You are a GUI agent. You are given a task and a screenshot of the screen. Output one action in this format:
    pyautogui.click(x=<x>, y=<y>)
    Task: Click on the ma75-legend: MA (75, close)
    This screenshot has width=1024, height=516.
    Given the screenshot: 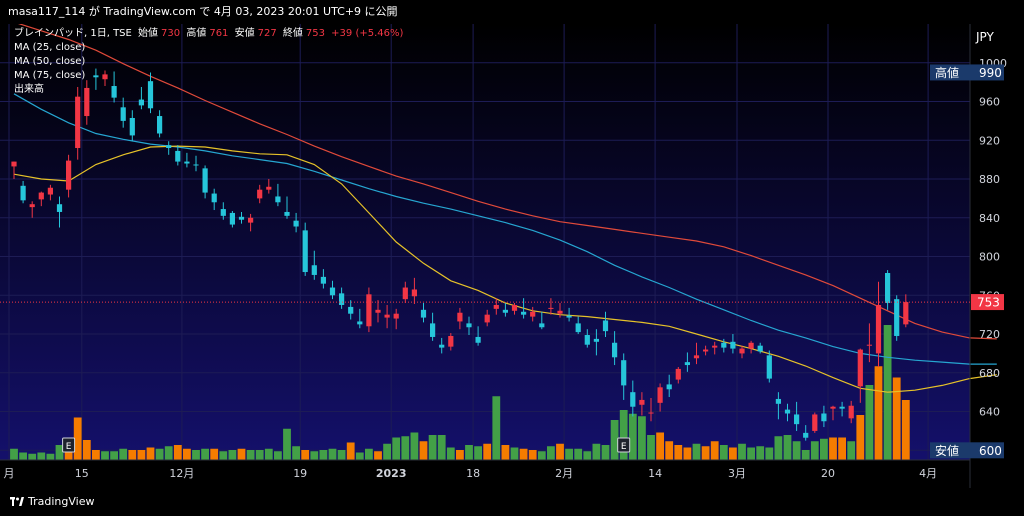 What is the action you would take?
    pyautogui.click(x=50, y=75)
    